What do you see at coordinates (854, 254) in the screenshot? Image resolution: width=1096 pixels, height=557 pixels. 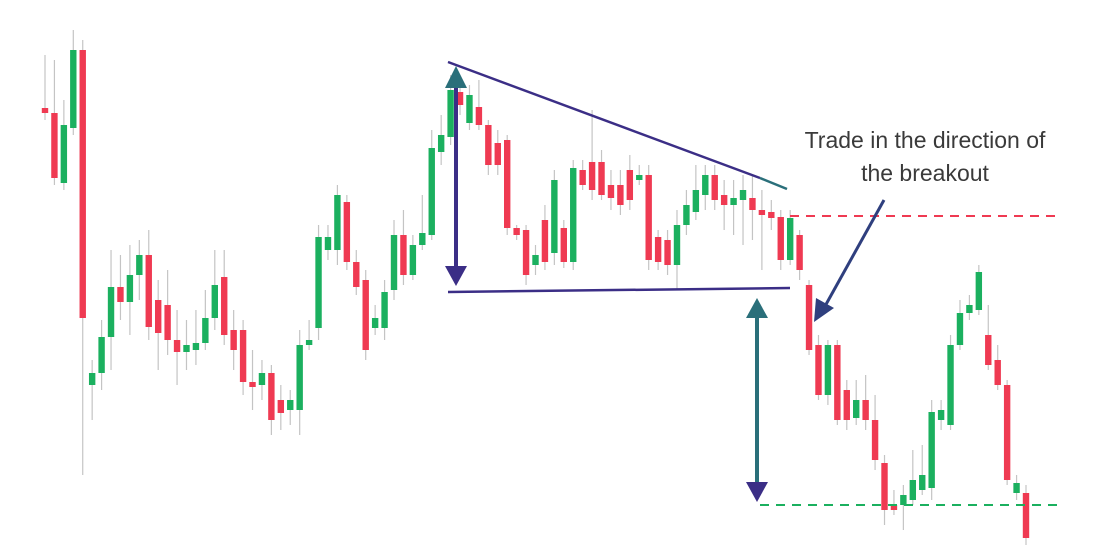 I see `callout-arrow` at bounding box center [854, 254].